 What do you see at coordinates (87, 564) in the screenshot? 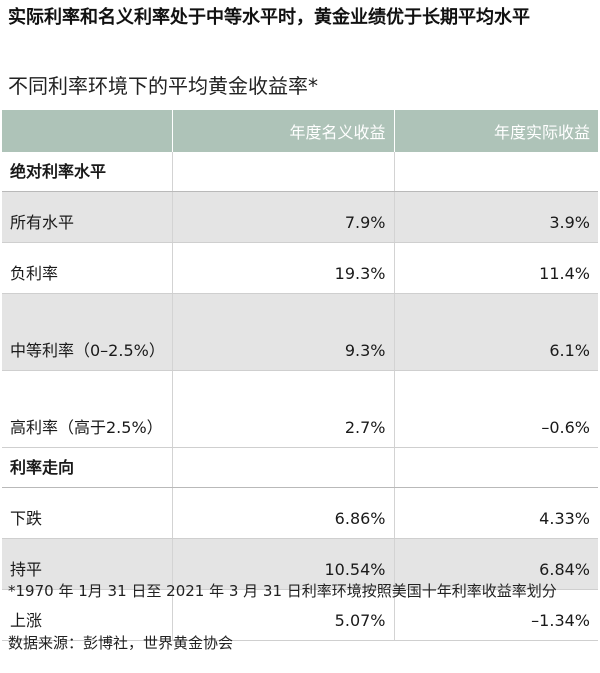
I see `row-label: 持平` at bounding box center [87, 564].